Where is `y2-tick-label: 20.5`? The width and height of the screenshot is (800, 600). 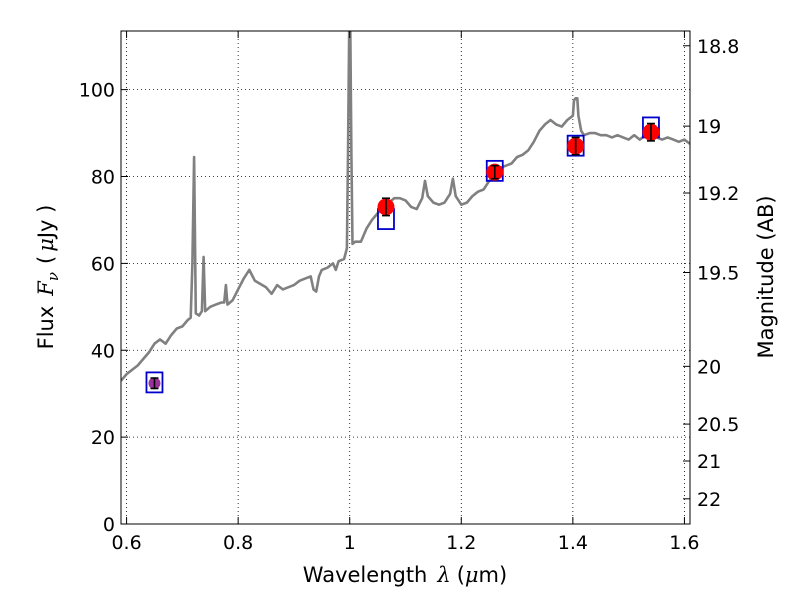
y2-tick-label: 20.5 is located at coordinates (718, 425).